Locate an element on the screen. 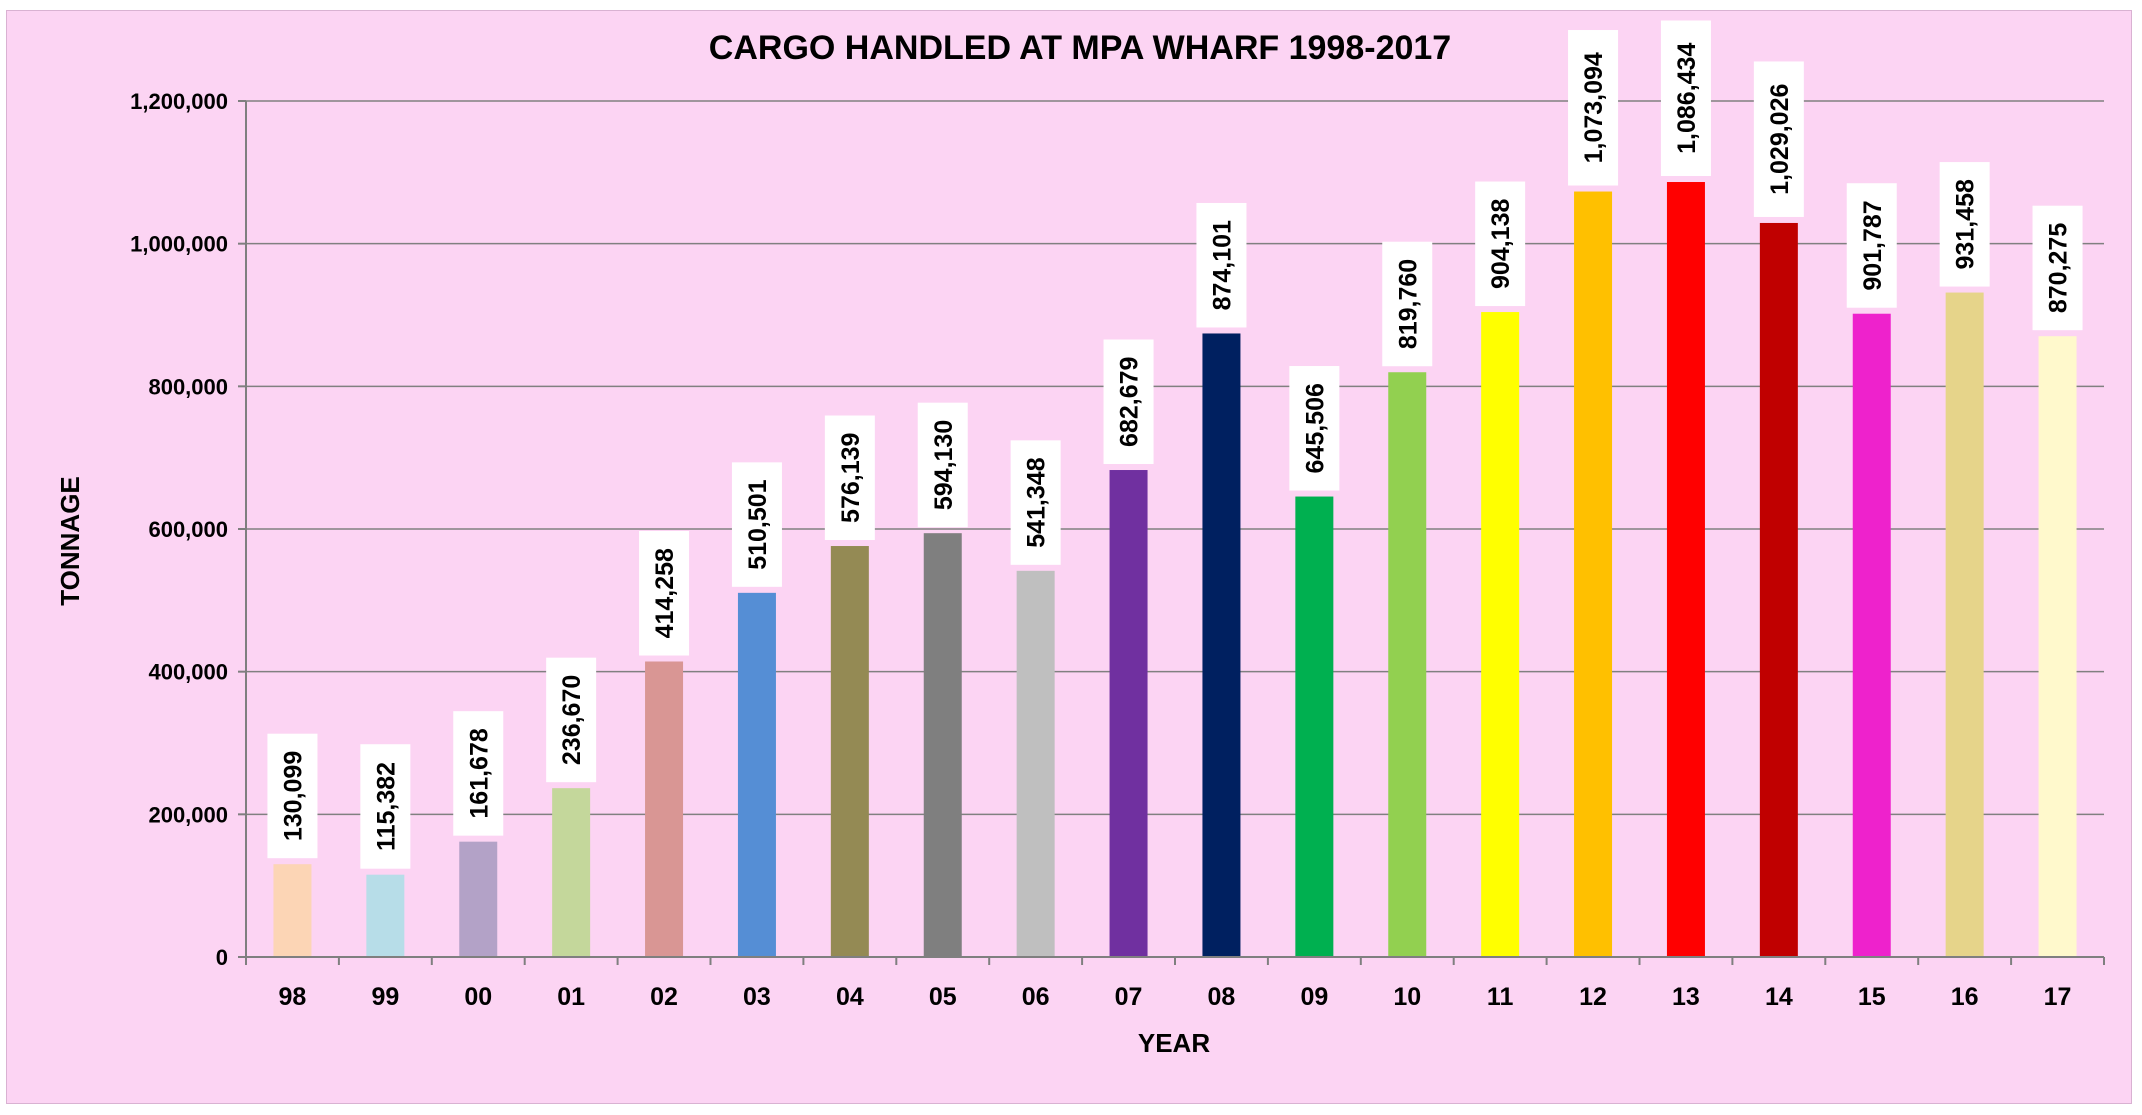 This screenshot has width=2142, height=1115. data-label: 130,099 is located at coordinates (293, 796).